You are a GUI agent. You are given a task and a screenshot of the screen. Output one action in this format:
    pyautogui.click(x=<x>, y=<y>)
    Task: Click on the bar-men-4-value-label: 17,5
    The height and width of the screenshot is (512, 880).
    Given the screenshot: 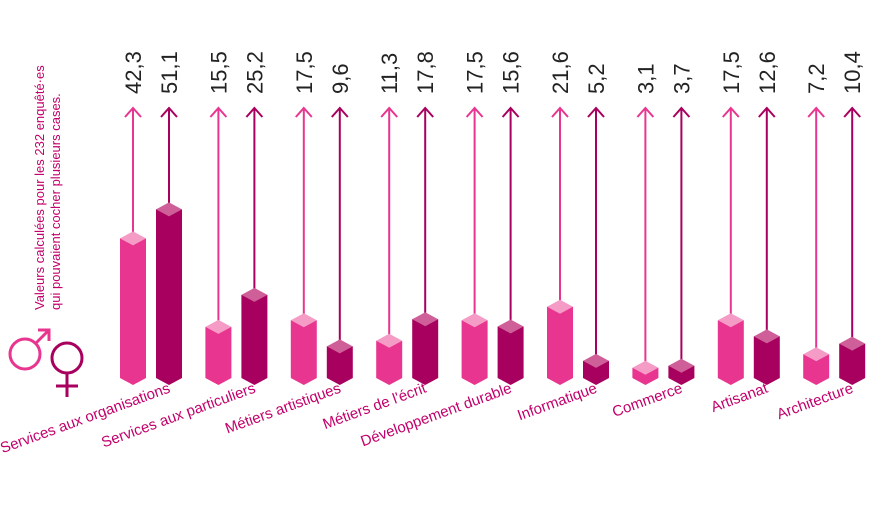 What is the action you would take?
    pyautogui.click(x=475, y=72)
    